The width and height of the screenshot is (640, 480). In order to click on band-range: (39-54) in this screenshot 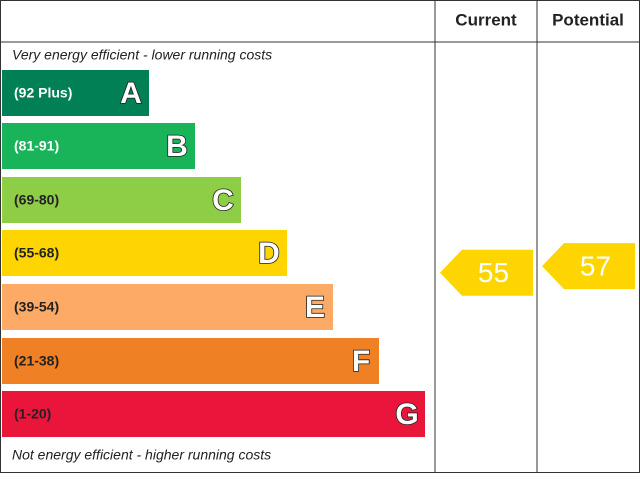, I will do `click(36, 307)`.